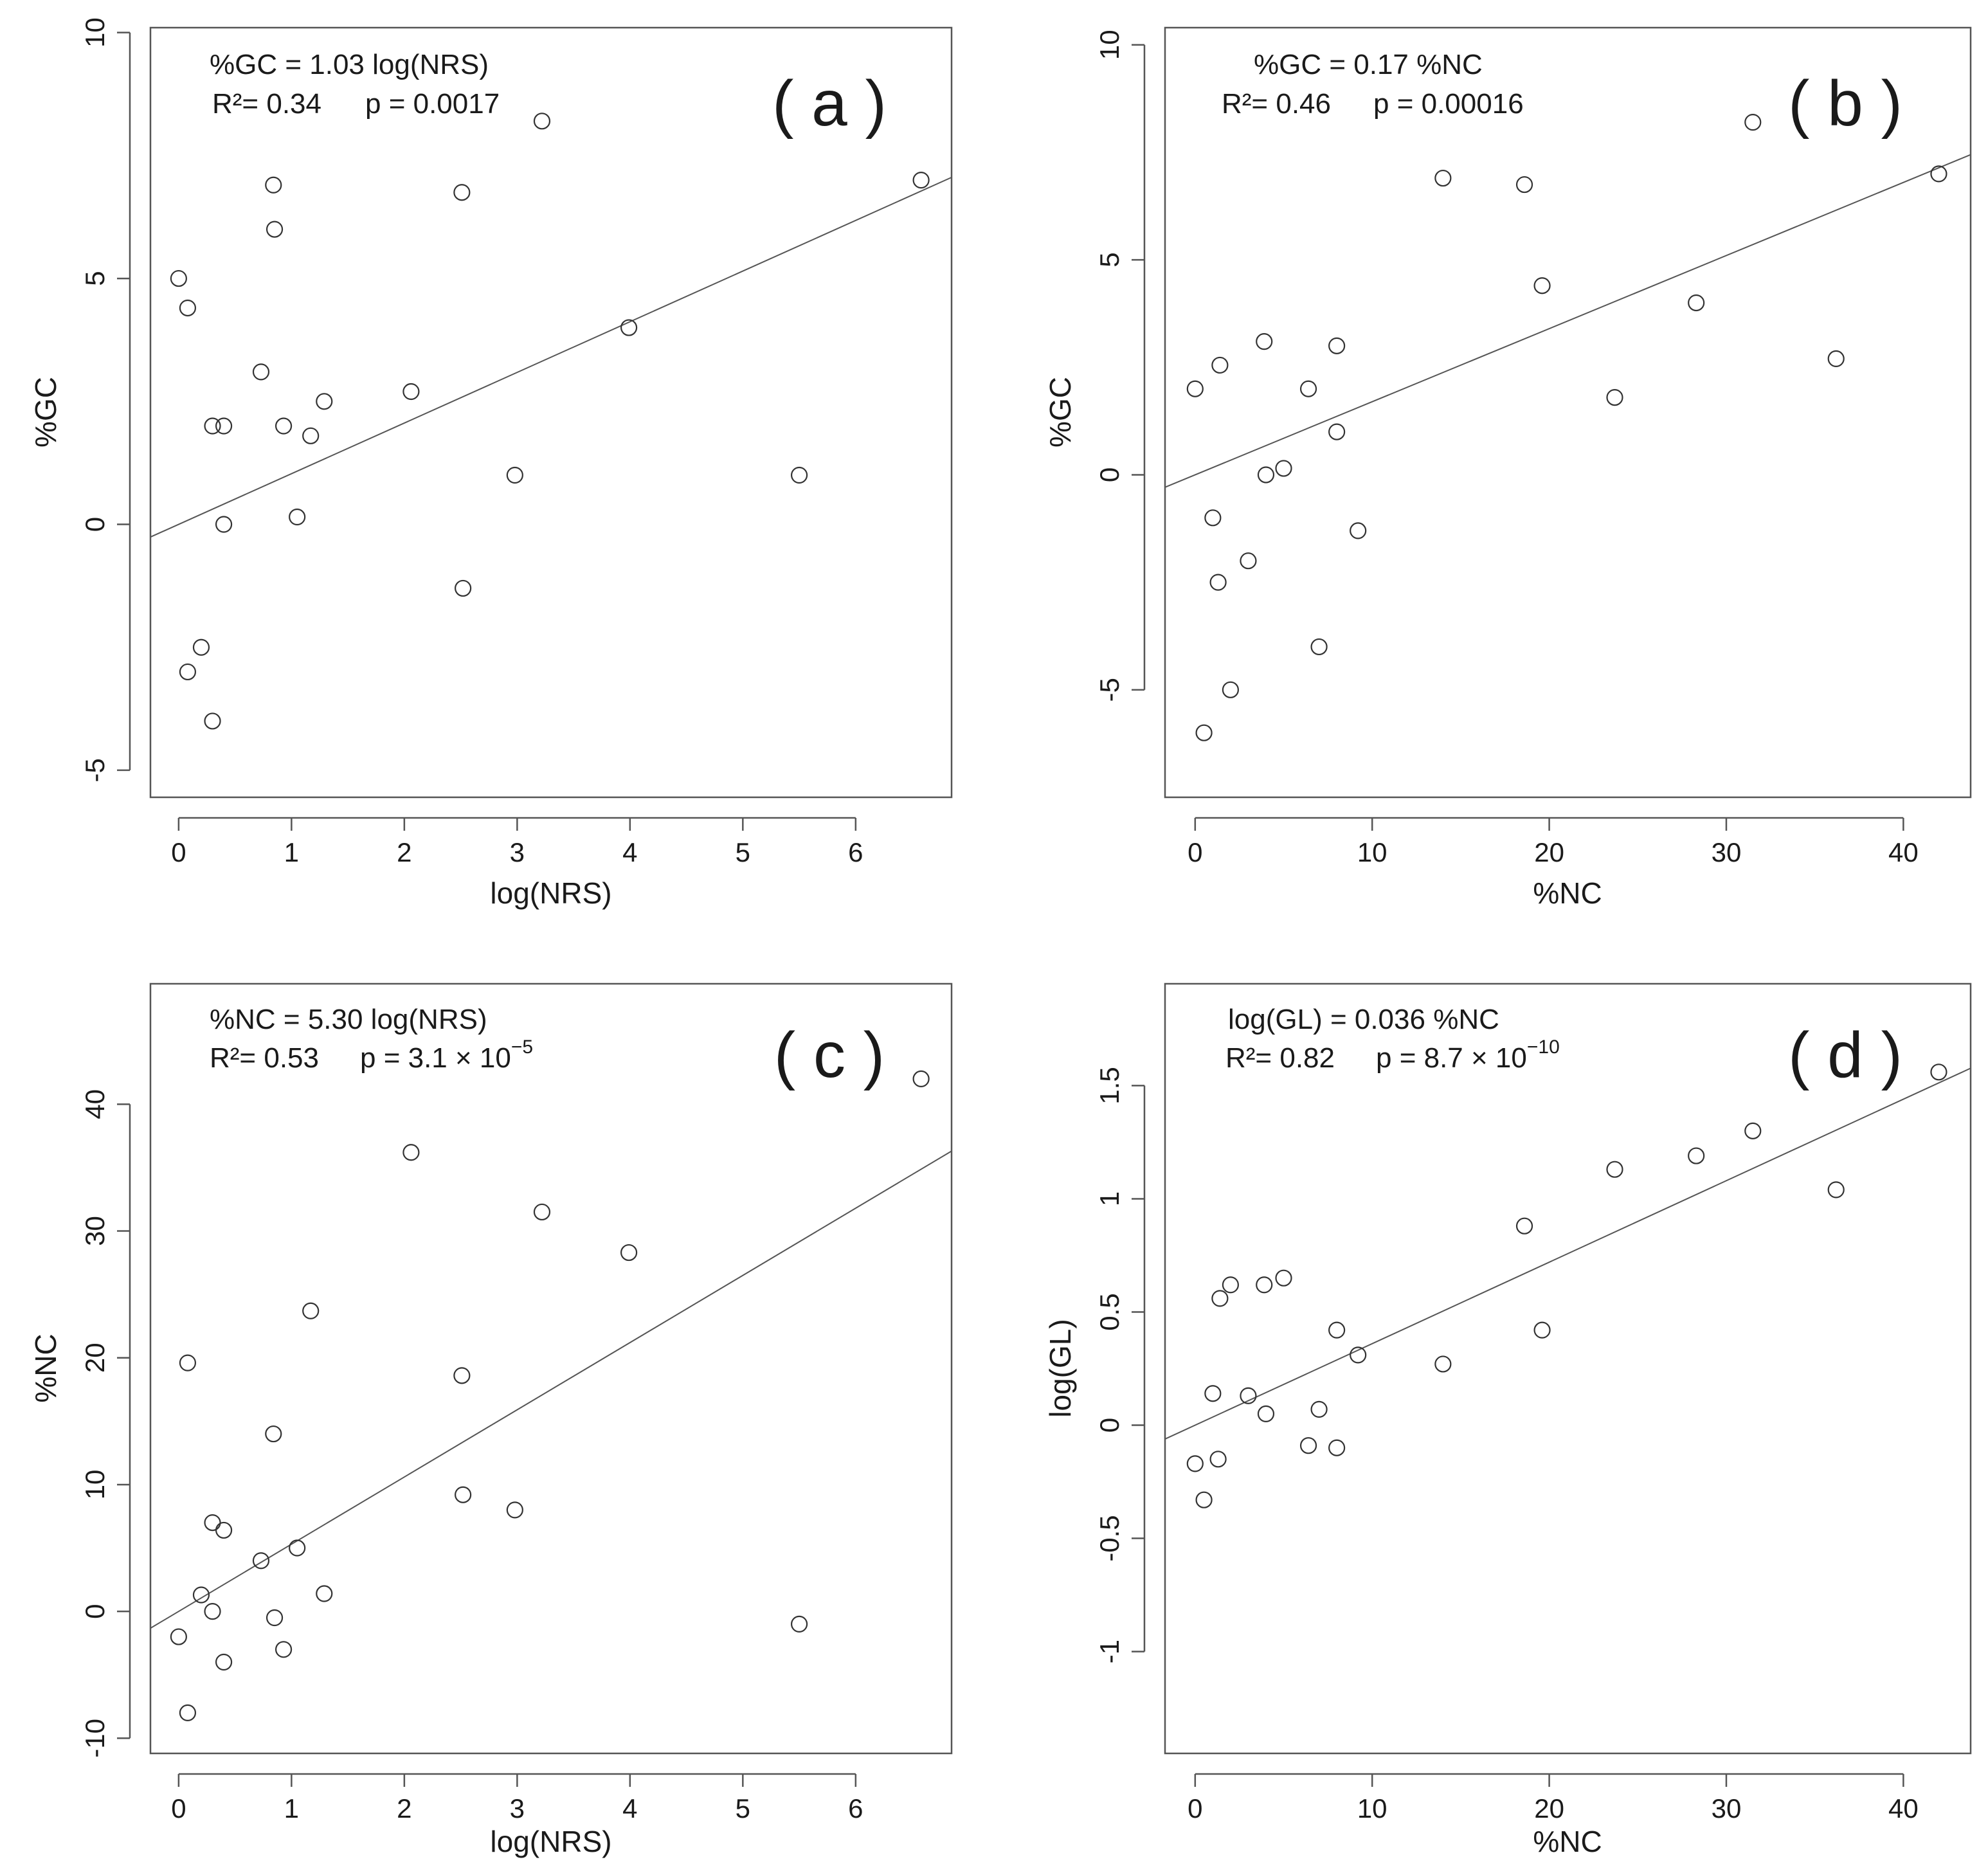  Describe the element at coordinates (348, 1019) in the screenshot. I see `equation-text: %NC = 5.30 log(NRS)` at that location.